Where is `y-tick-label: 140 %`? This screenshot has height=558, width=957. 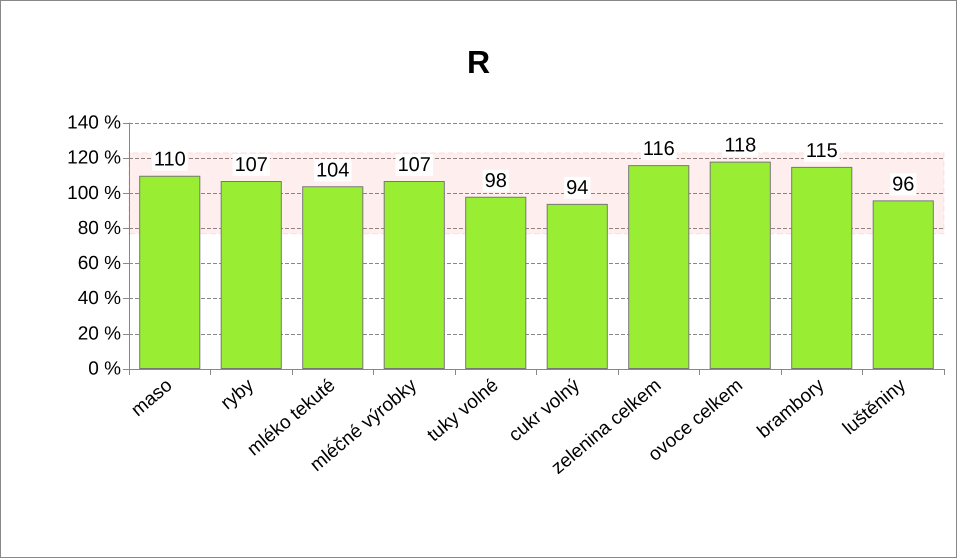 y-tick-label: 140 % is located at coordinates (94, 123).